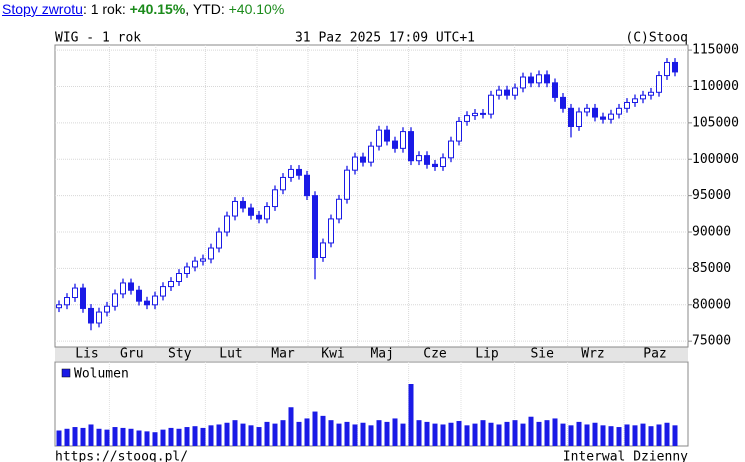  I want to click on y-tick-label: 85000, so click(711, 268).